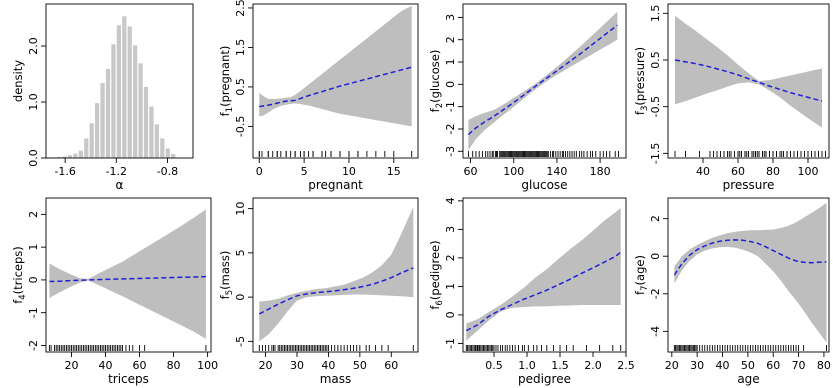 The width and height of the screenshot is (833, 388). I want to click on y-tick-label: 1.0, so click(33, 102).